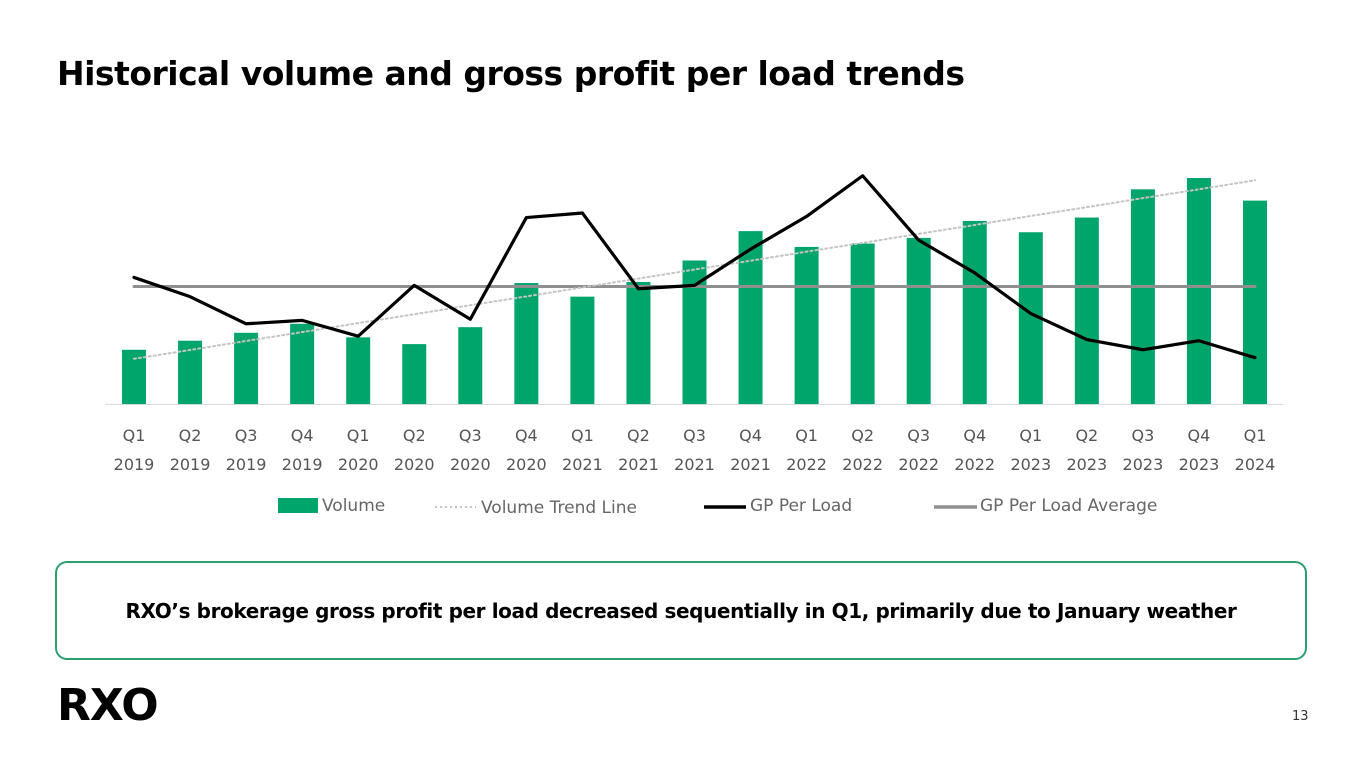 This screenshot has height=768, width=1365. What do you see at coordinates (353, 506) in the screenshot?
I see `legend-volume-label: Volume` at bounding box center [353, 506].